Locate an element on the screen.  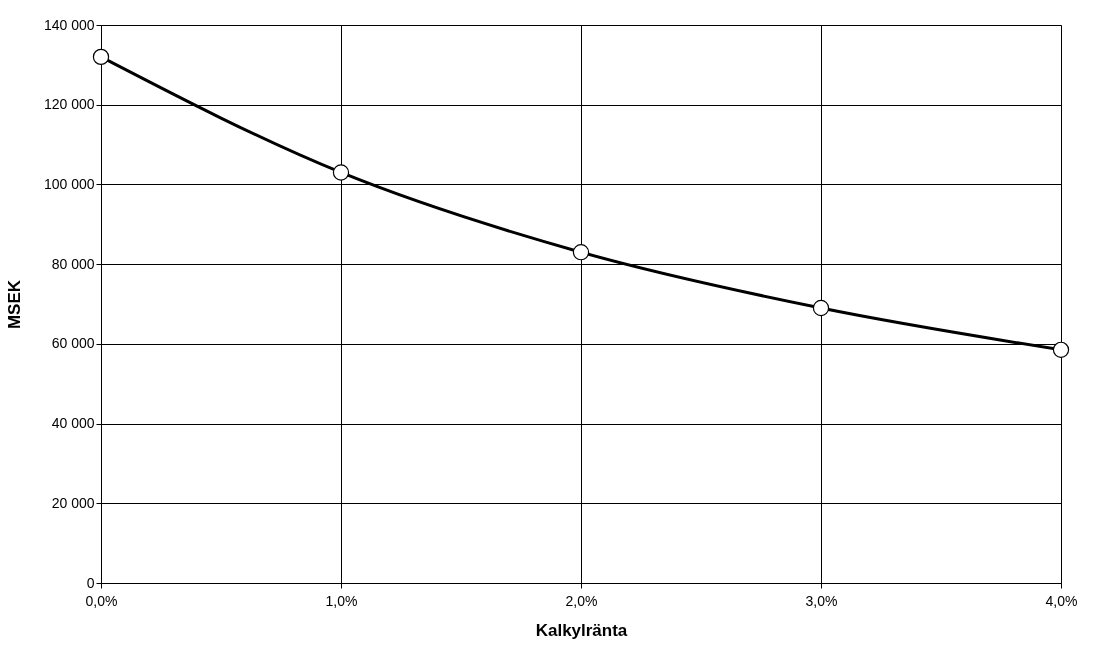
y-tick-label: 120 000 is located at coordinates (69, 104).